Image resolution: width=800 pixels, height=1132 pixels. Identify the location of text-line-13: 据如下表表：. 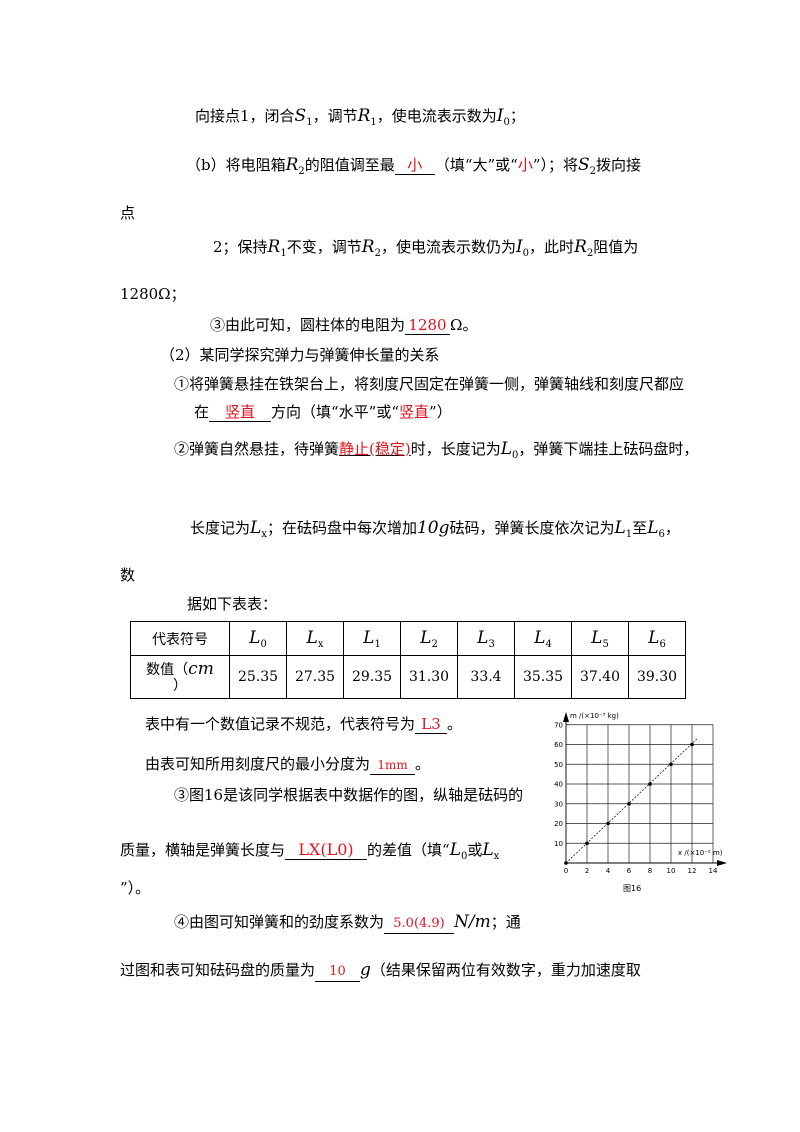
(232, 604).